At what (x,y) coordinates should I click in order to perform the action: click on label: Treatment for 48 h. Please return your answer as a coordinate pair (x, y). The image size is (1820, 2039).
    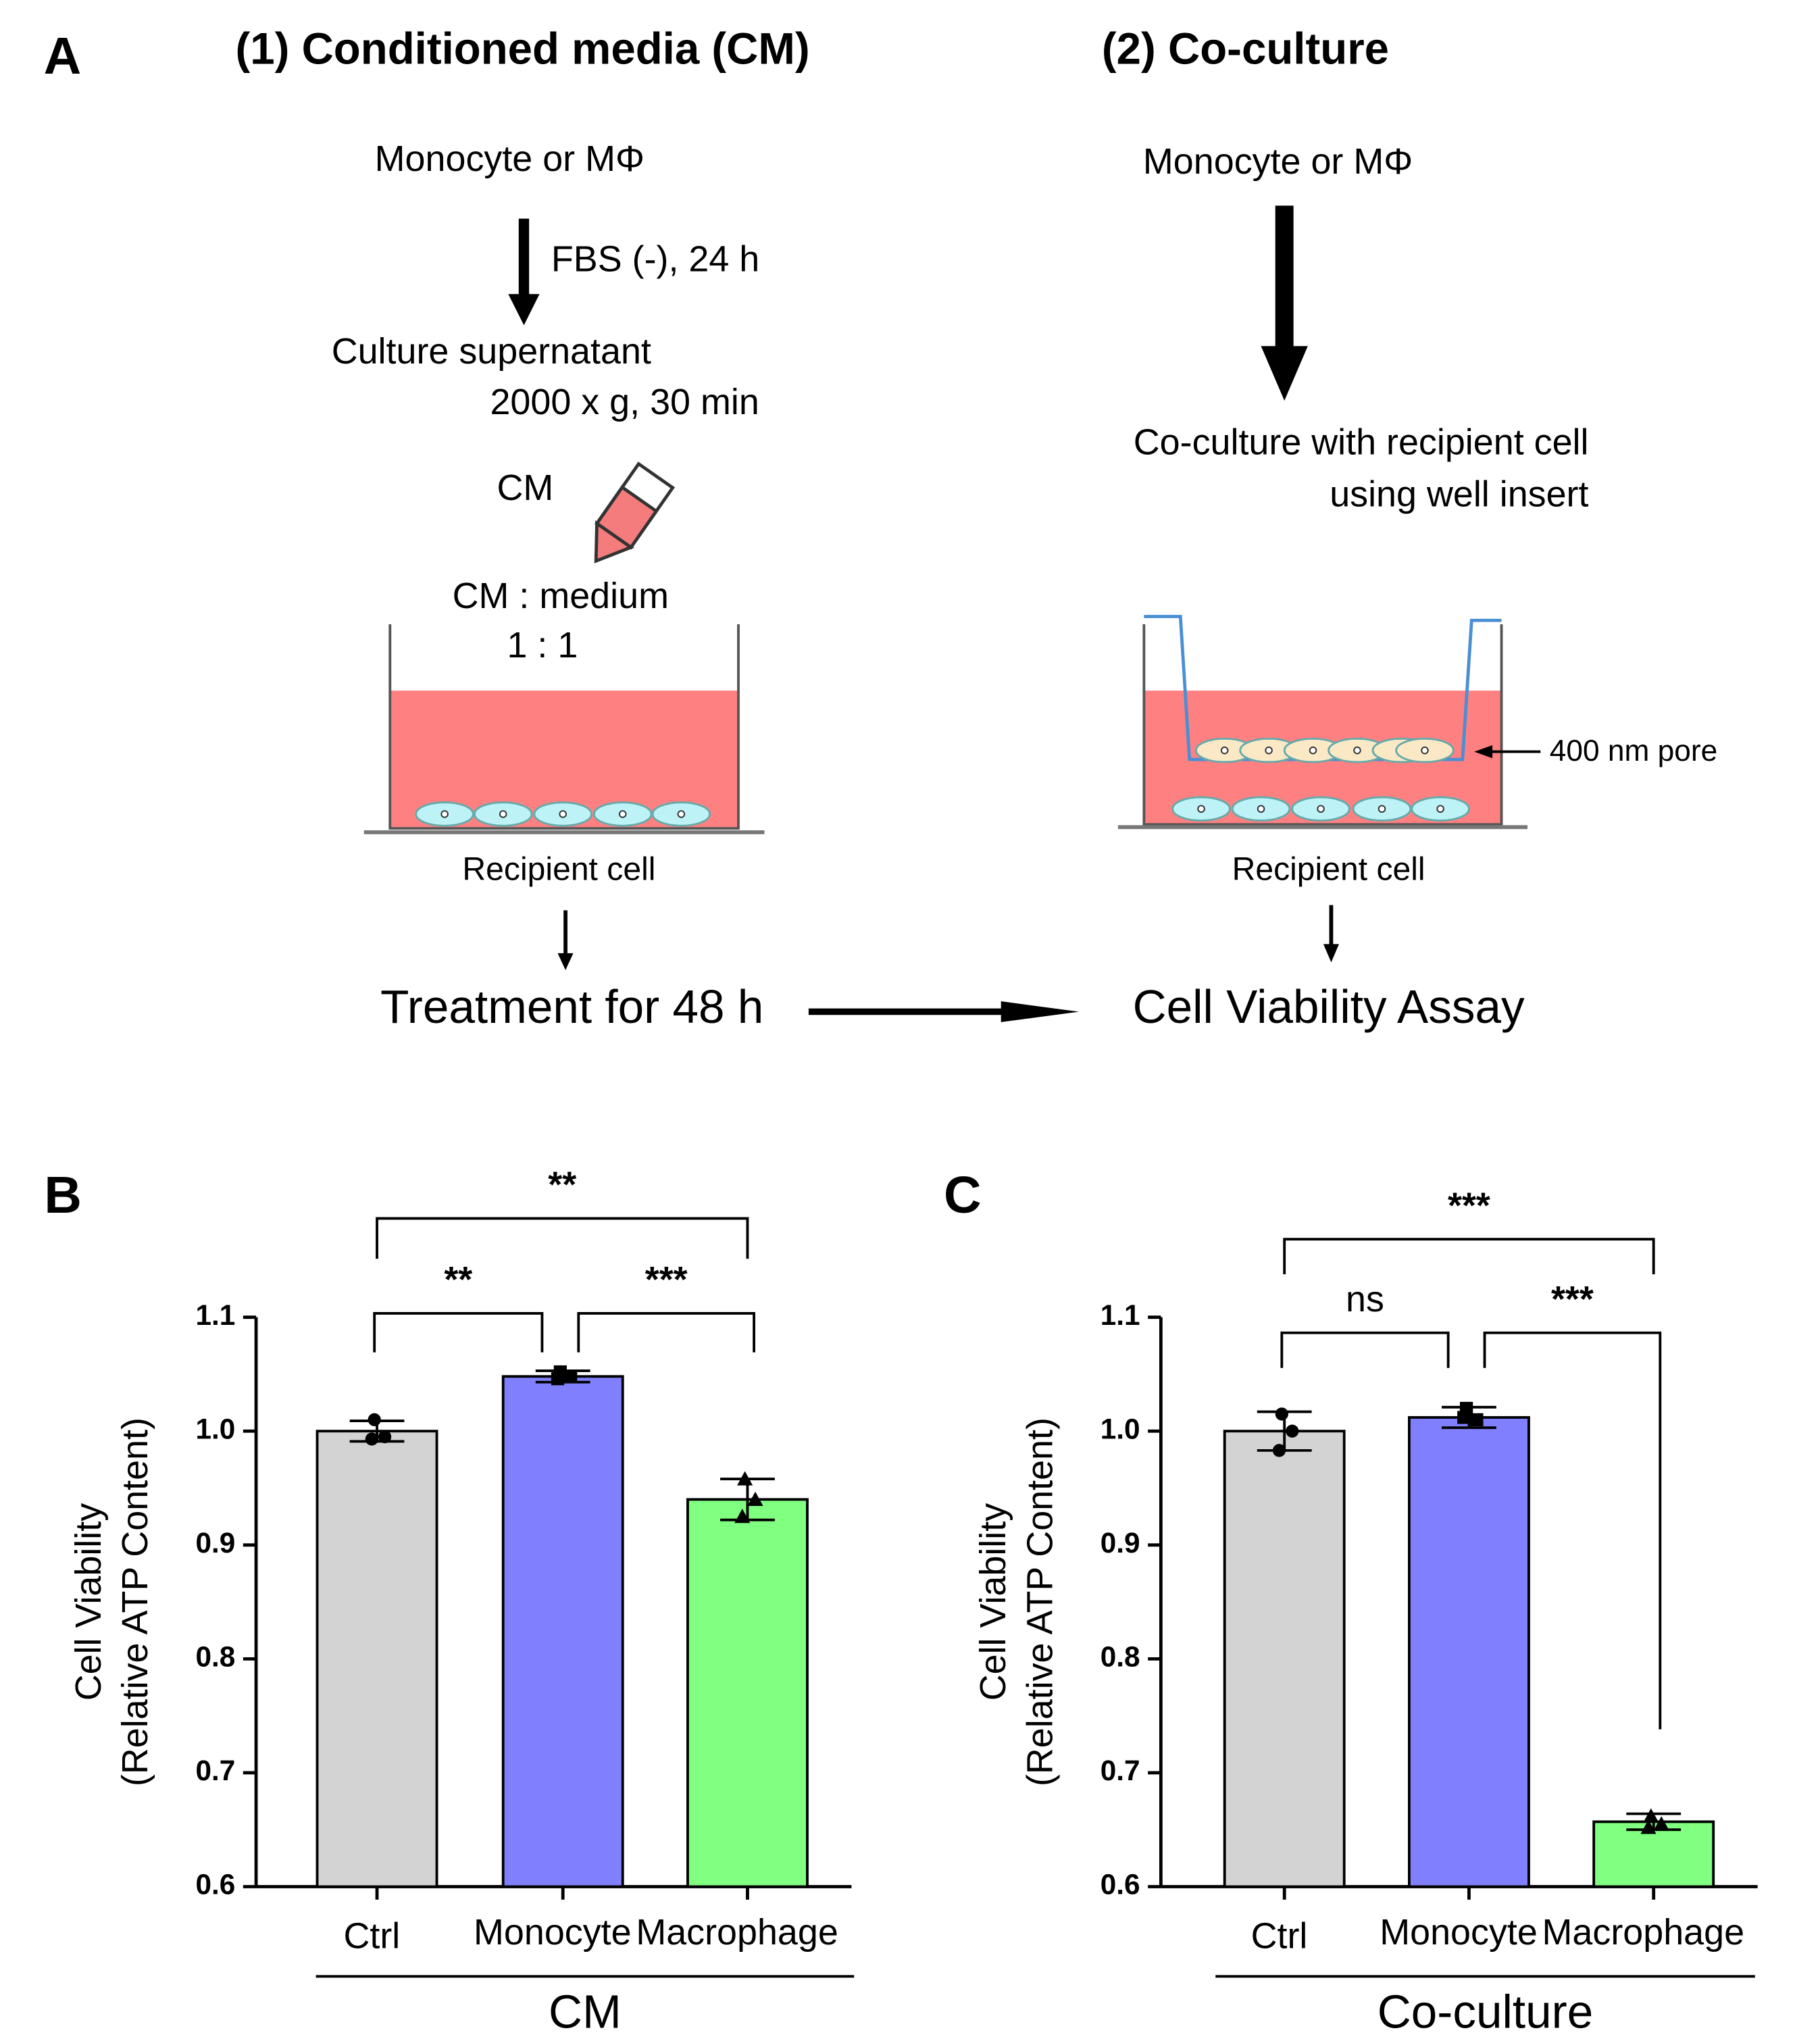
    Looking at the image, I should click on (571, 1006).